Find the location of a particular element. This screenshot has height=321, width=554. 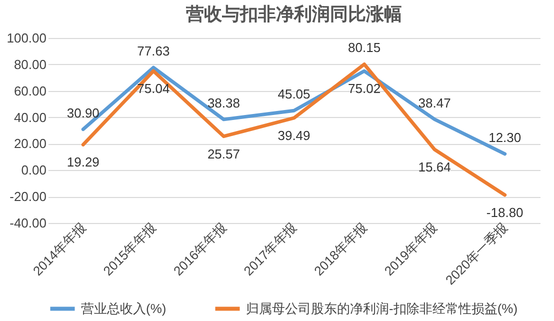

data-label: 77.63 is located at coordinates (153, 51).